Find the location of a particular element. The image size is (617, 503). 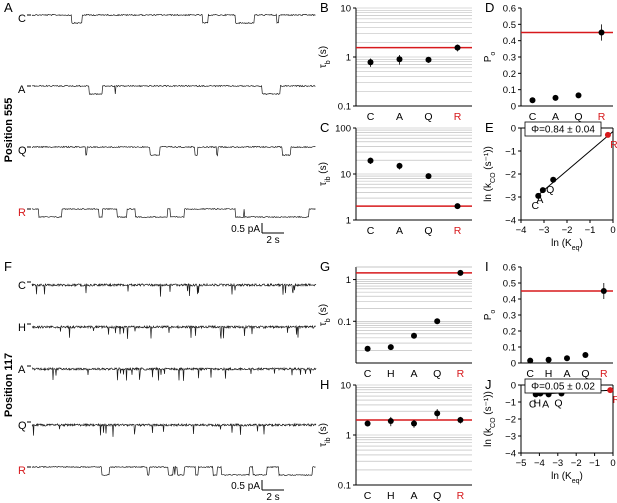

y-tick-label: −2 is located at coordinates (510, 420).